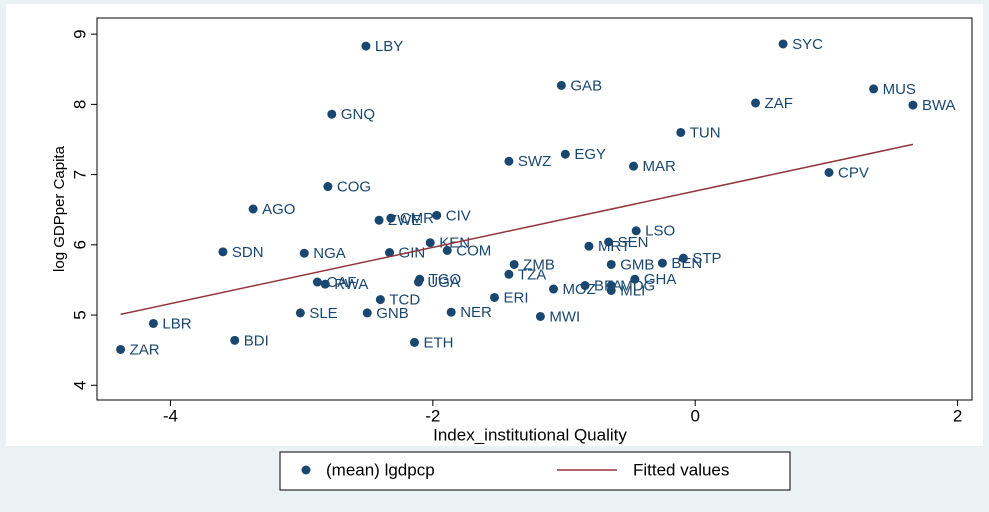 This screenshot has width=989, height=512. Describe the element at coordinates (590, 154) in the screenshot. I see `point-label: EGY` at that location.